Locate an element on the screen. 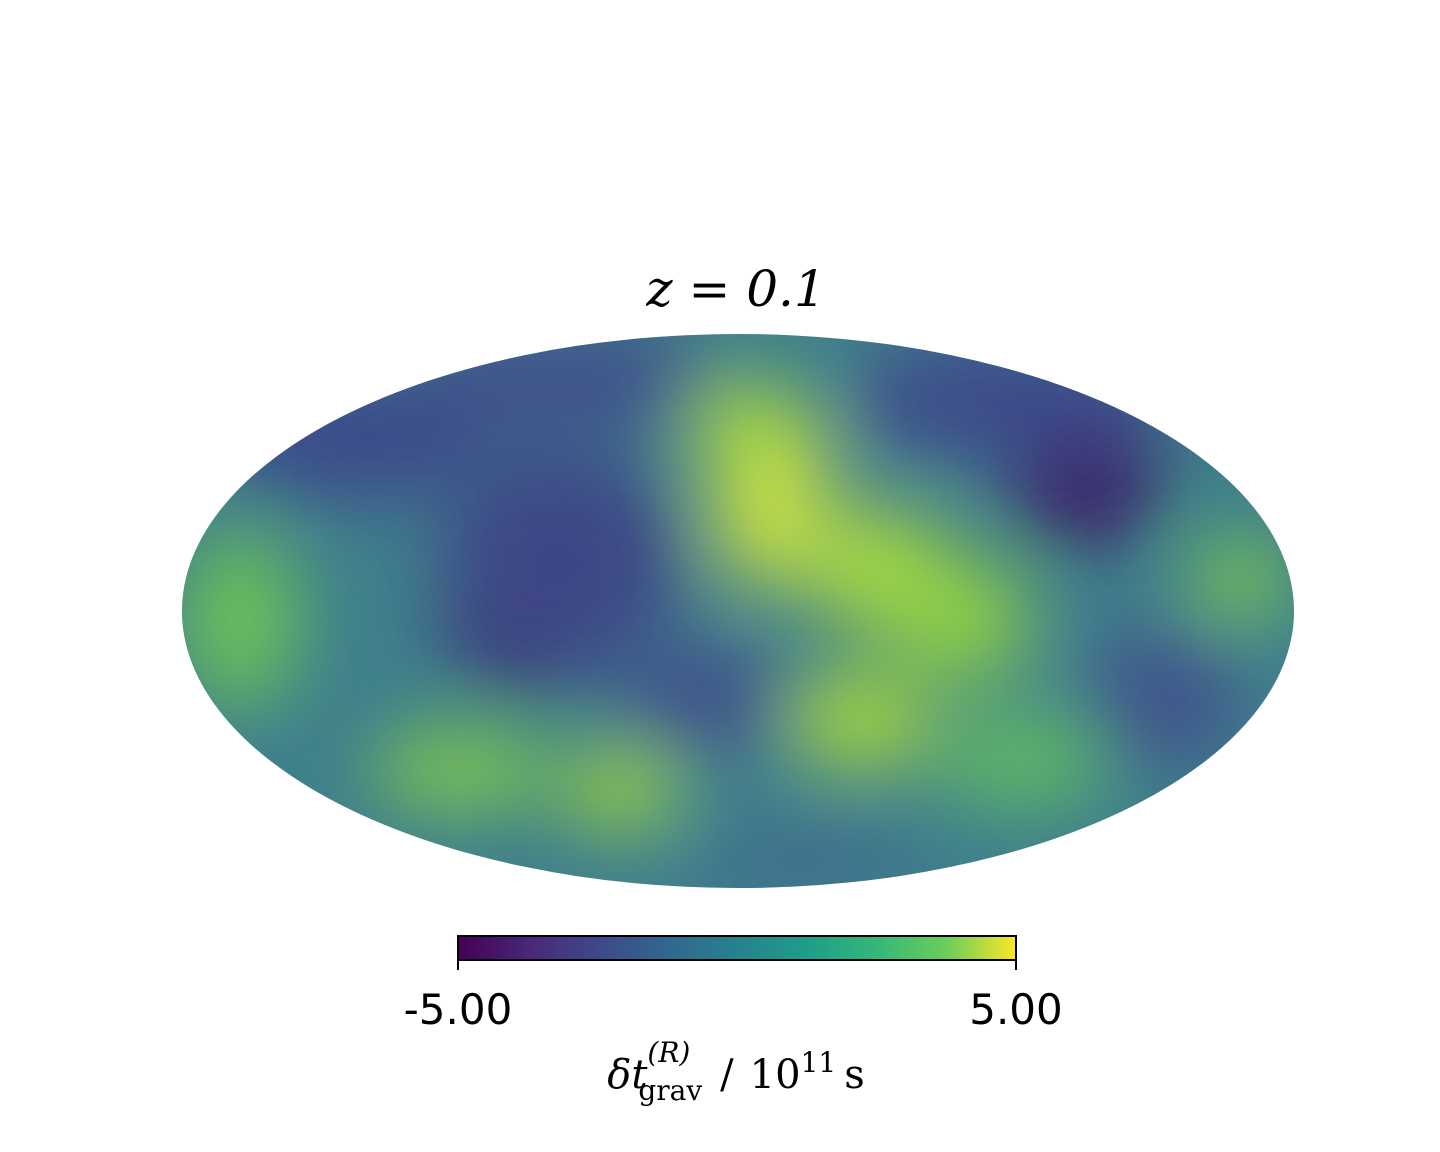 The width and height of the screenshot is (1440, 1152). colorbar-ticks: -5.00 5.00 is located at coordinates (733, 997).